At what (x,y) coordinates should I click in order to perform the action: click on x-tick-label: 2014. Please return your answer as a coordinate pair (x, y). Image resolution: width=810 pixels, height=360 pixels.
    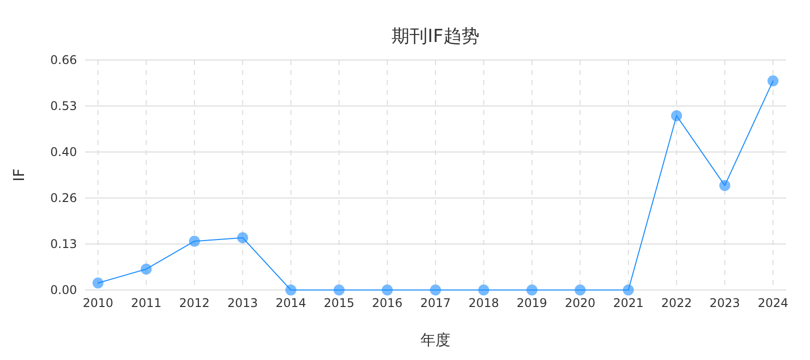
    Looking at the image, I should click on (291, 303).